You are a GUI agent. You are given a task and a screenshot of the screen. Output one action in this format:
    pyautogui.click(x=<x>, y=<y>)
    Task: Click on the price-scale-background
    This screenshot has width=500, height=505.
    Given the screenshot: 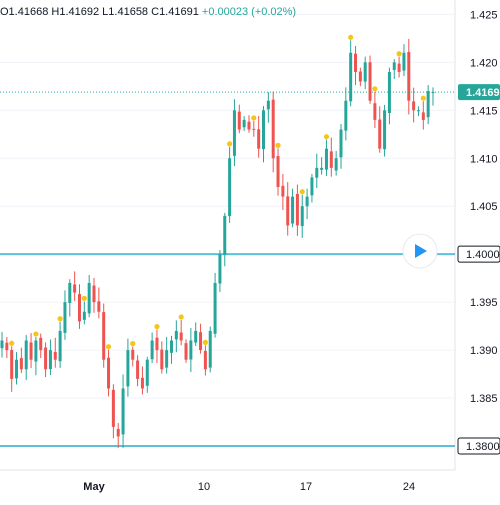 What is the action you would take?
    pyautogui.click(x=477, y=235)
    